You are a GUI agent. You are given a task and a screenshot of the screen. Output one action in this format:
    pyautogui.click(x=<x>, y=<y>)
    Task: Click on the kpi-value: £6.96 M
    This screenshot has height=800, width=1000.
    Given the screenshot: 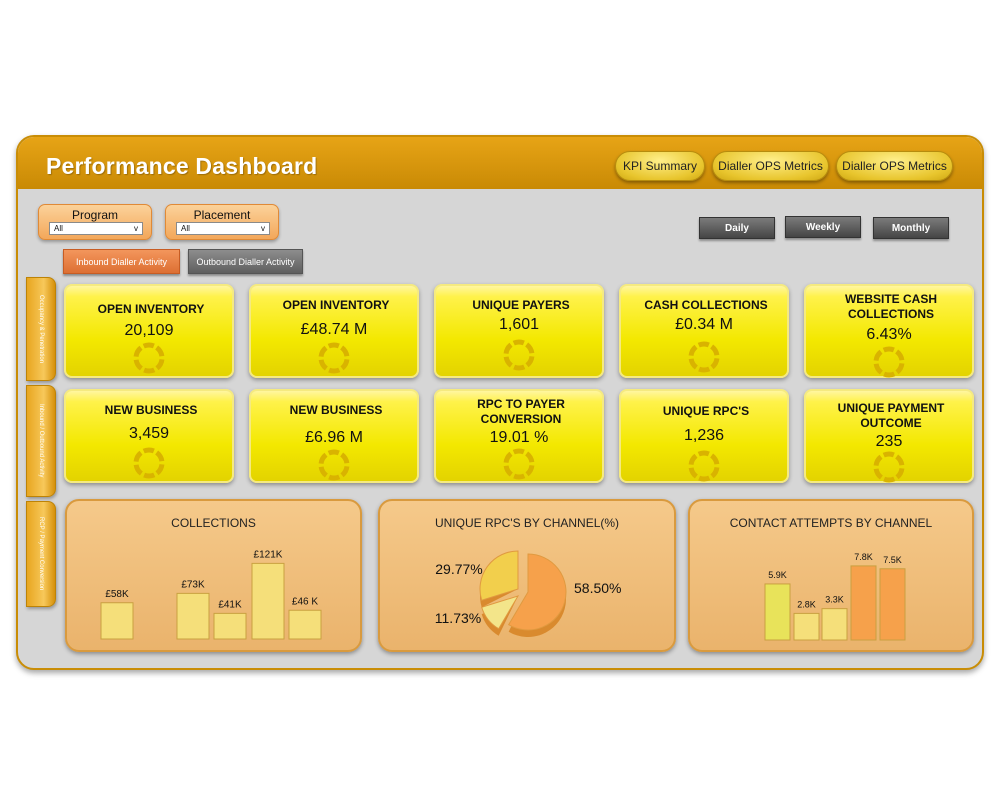 What is the action you would take?
    pyautogui.click(x=334, y=437)
    